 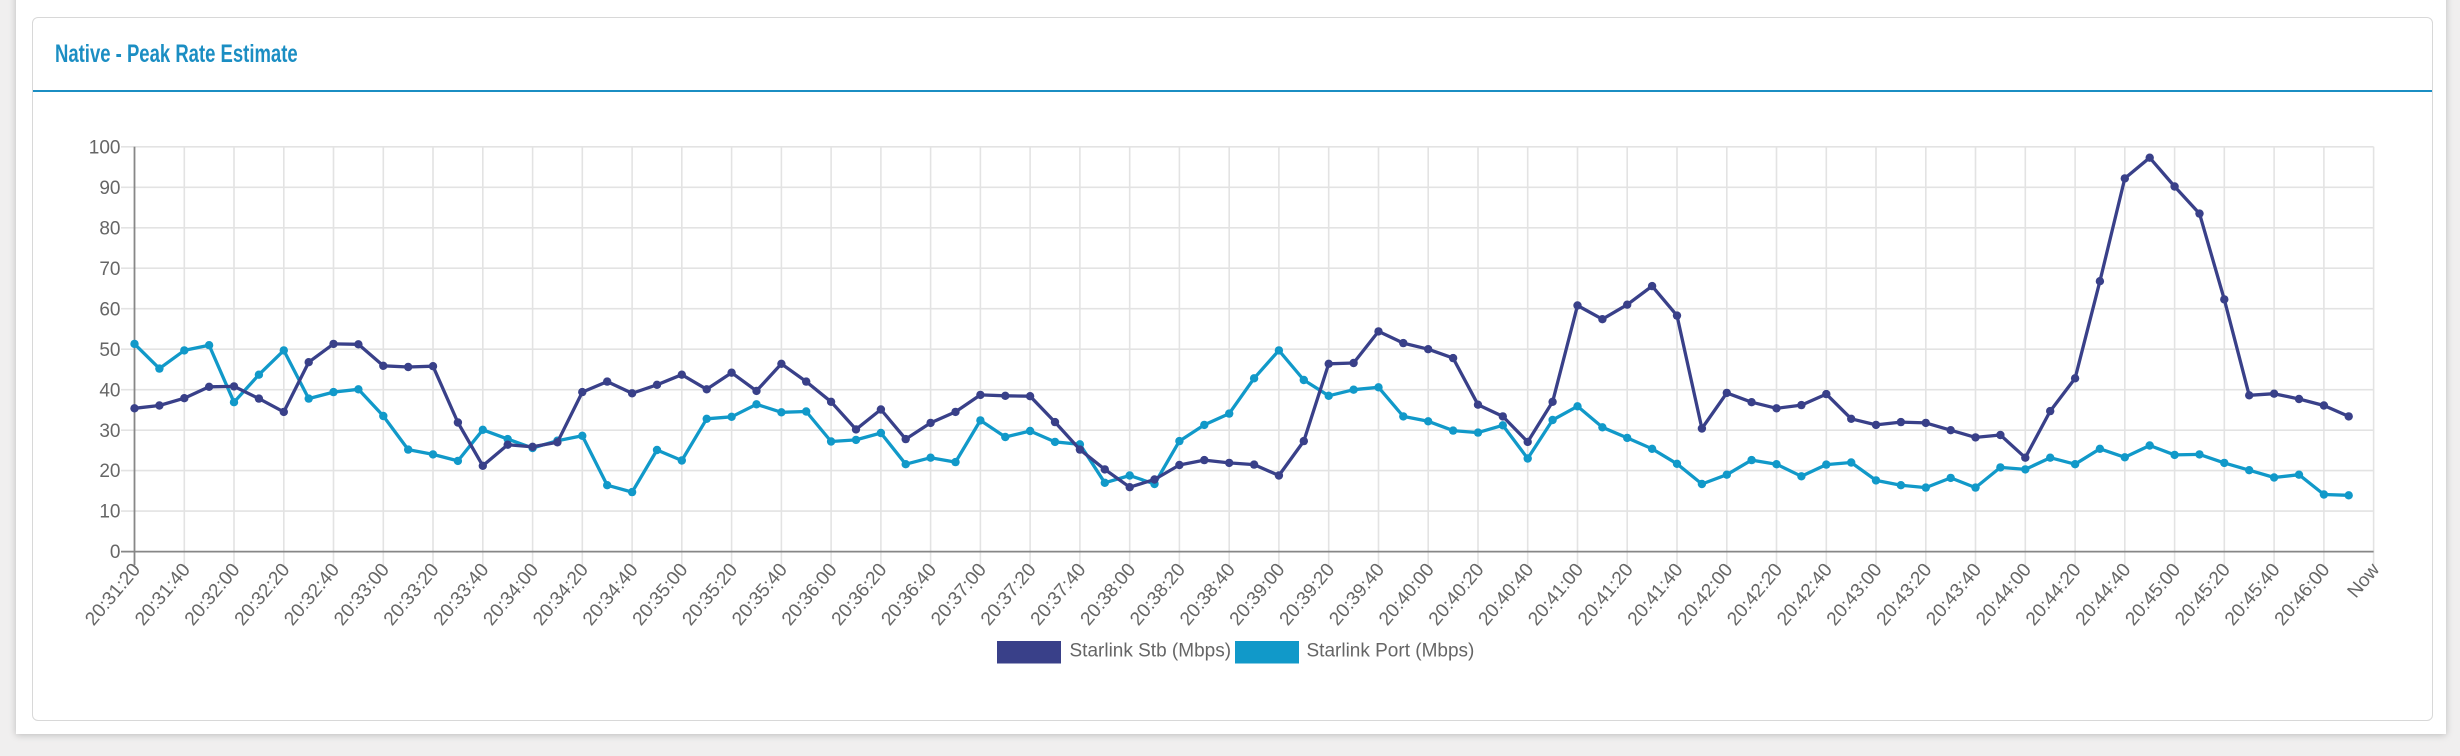 What do you see at coordinates (109, 512) in the screenshot?
I see `svg-text: 10` at bounding box center [109, 512].